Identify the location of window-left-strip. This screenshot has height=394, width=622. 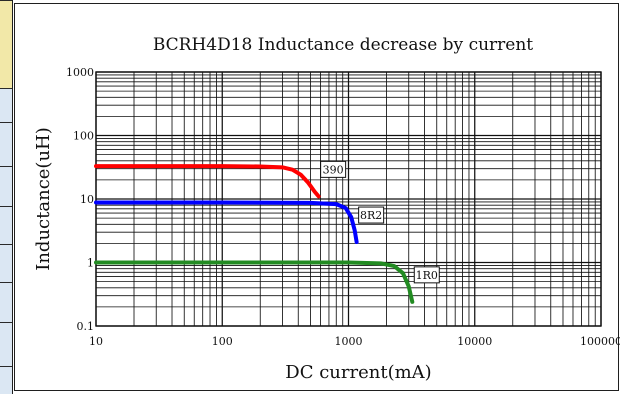
(6, 197).